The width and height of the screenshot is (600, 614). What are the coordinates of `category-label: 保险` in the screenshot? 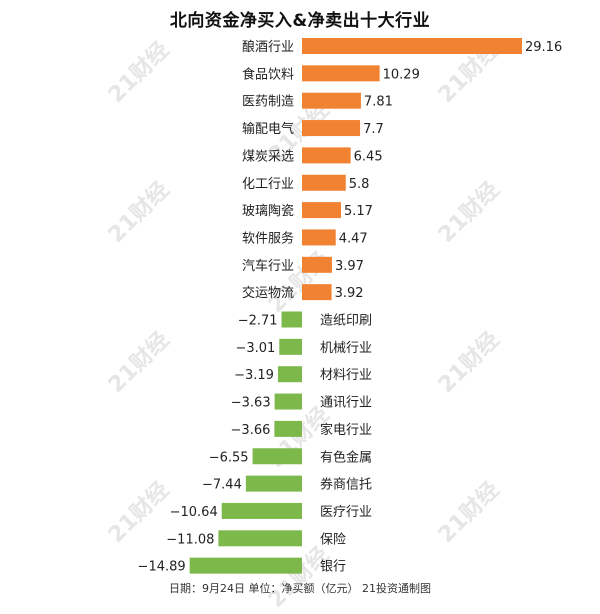 It's located at (333, 539).